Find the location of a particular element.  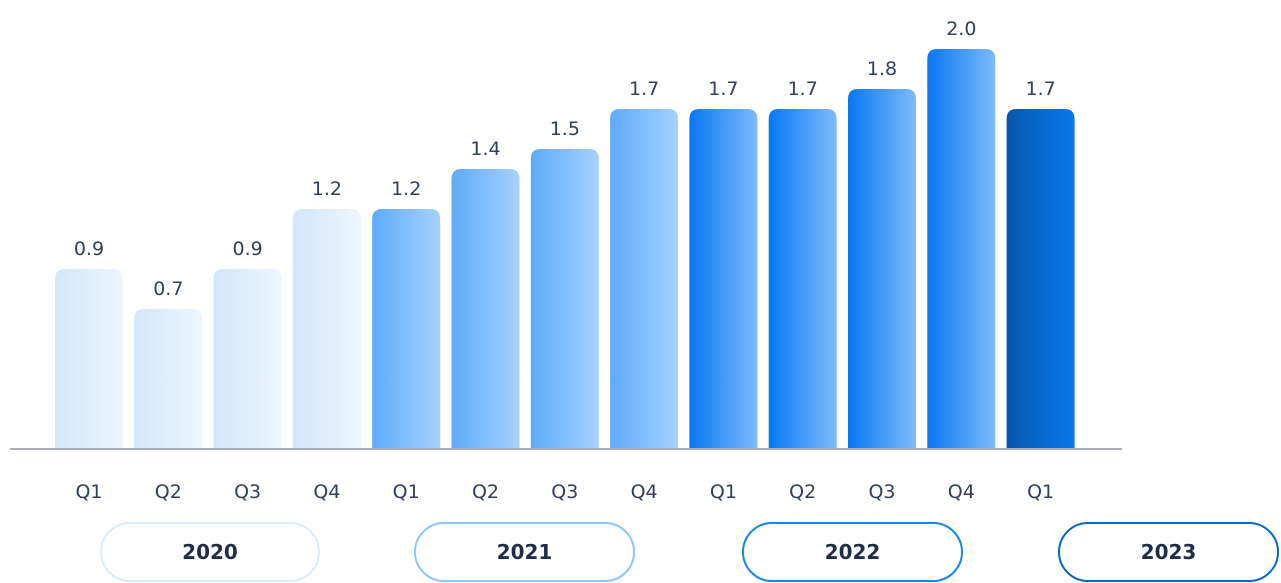

bar-2021-q2 is located at coordinates (485, 309).